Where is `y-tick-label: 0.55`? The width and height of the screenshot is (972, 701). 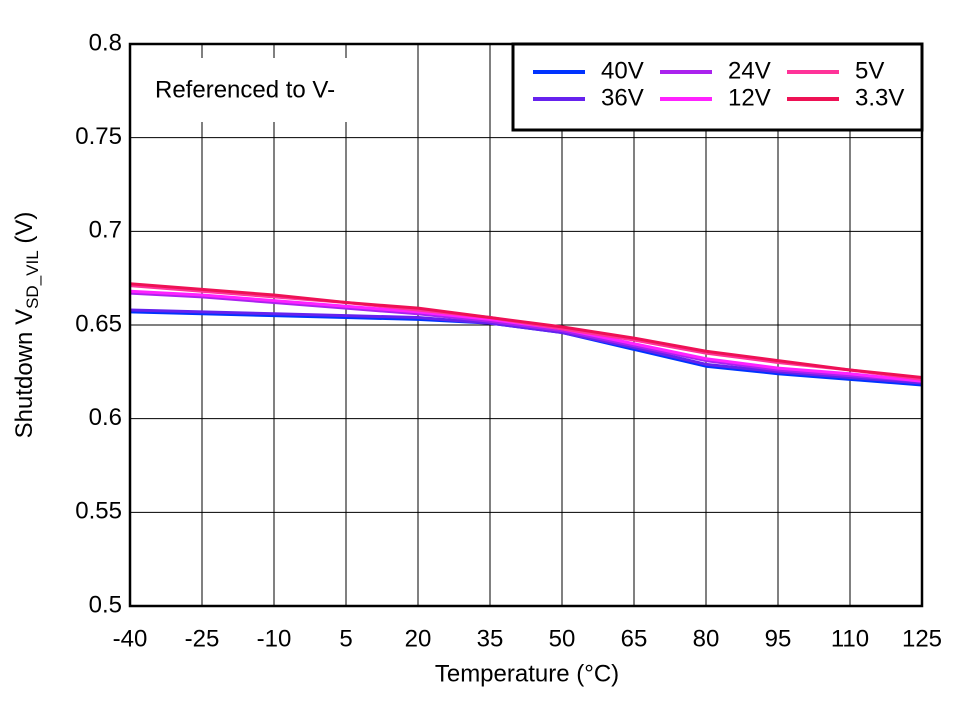
y-tick-label: 0.55 is located at coordinates (98, 511).